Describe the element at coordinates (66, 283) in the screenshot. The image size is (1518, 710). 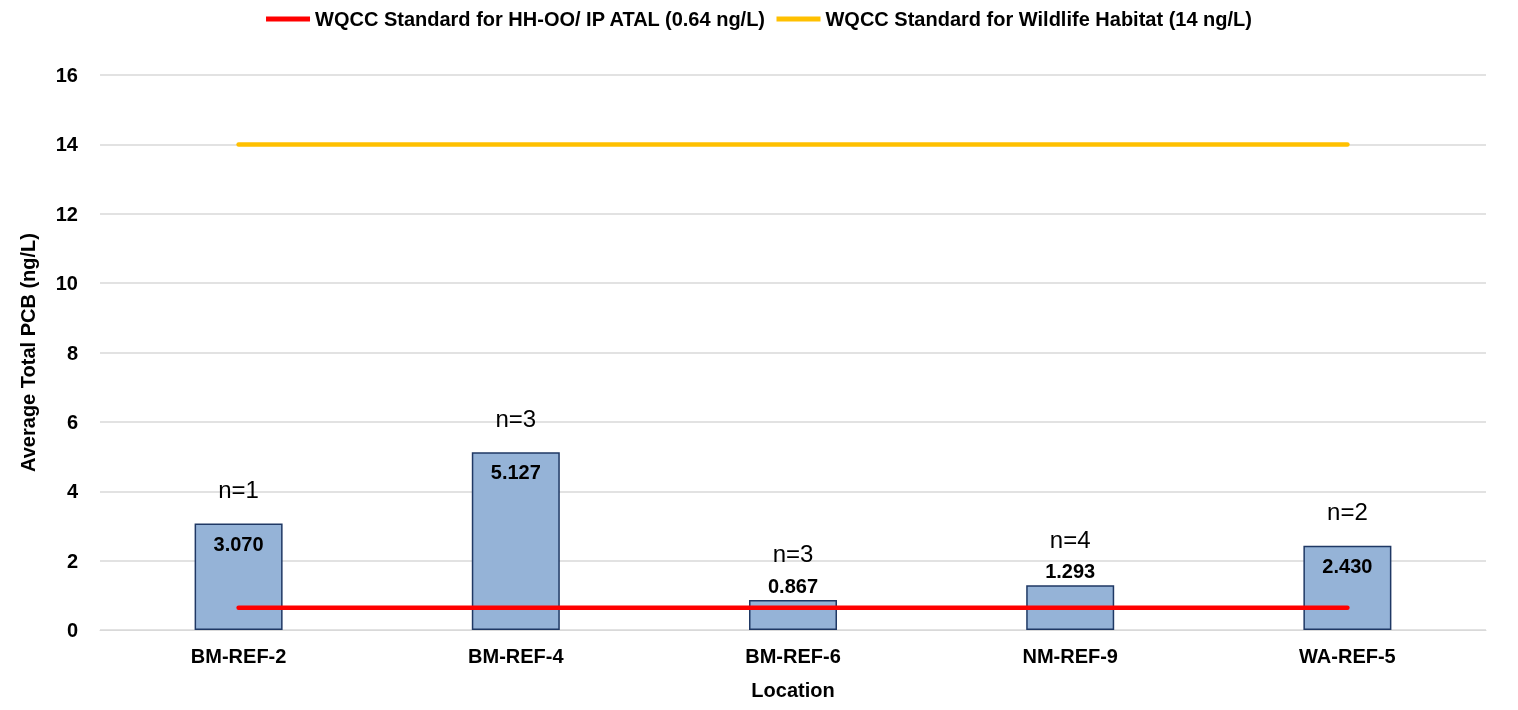
I see `y-tick-label: 10` at that location.